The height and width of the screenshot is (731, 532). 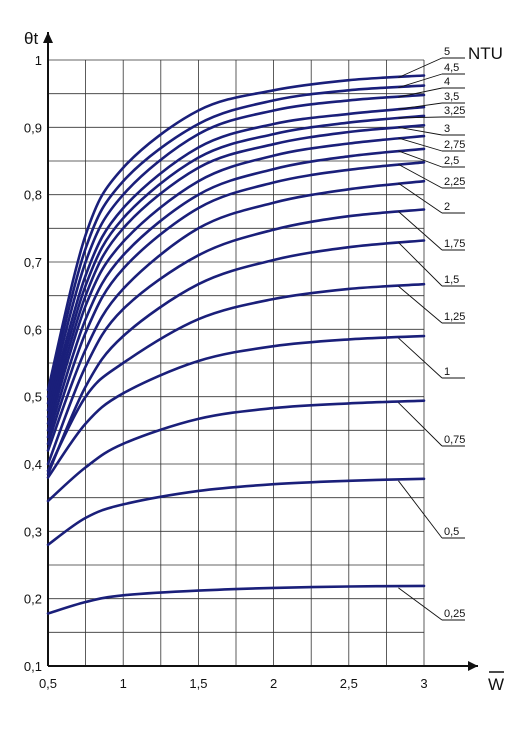 I want to click on ntu-label: 1,25, so click(x=454, y=317).